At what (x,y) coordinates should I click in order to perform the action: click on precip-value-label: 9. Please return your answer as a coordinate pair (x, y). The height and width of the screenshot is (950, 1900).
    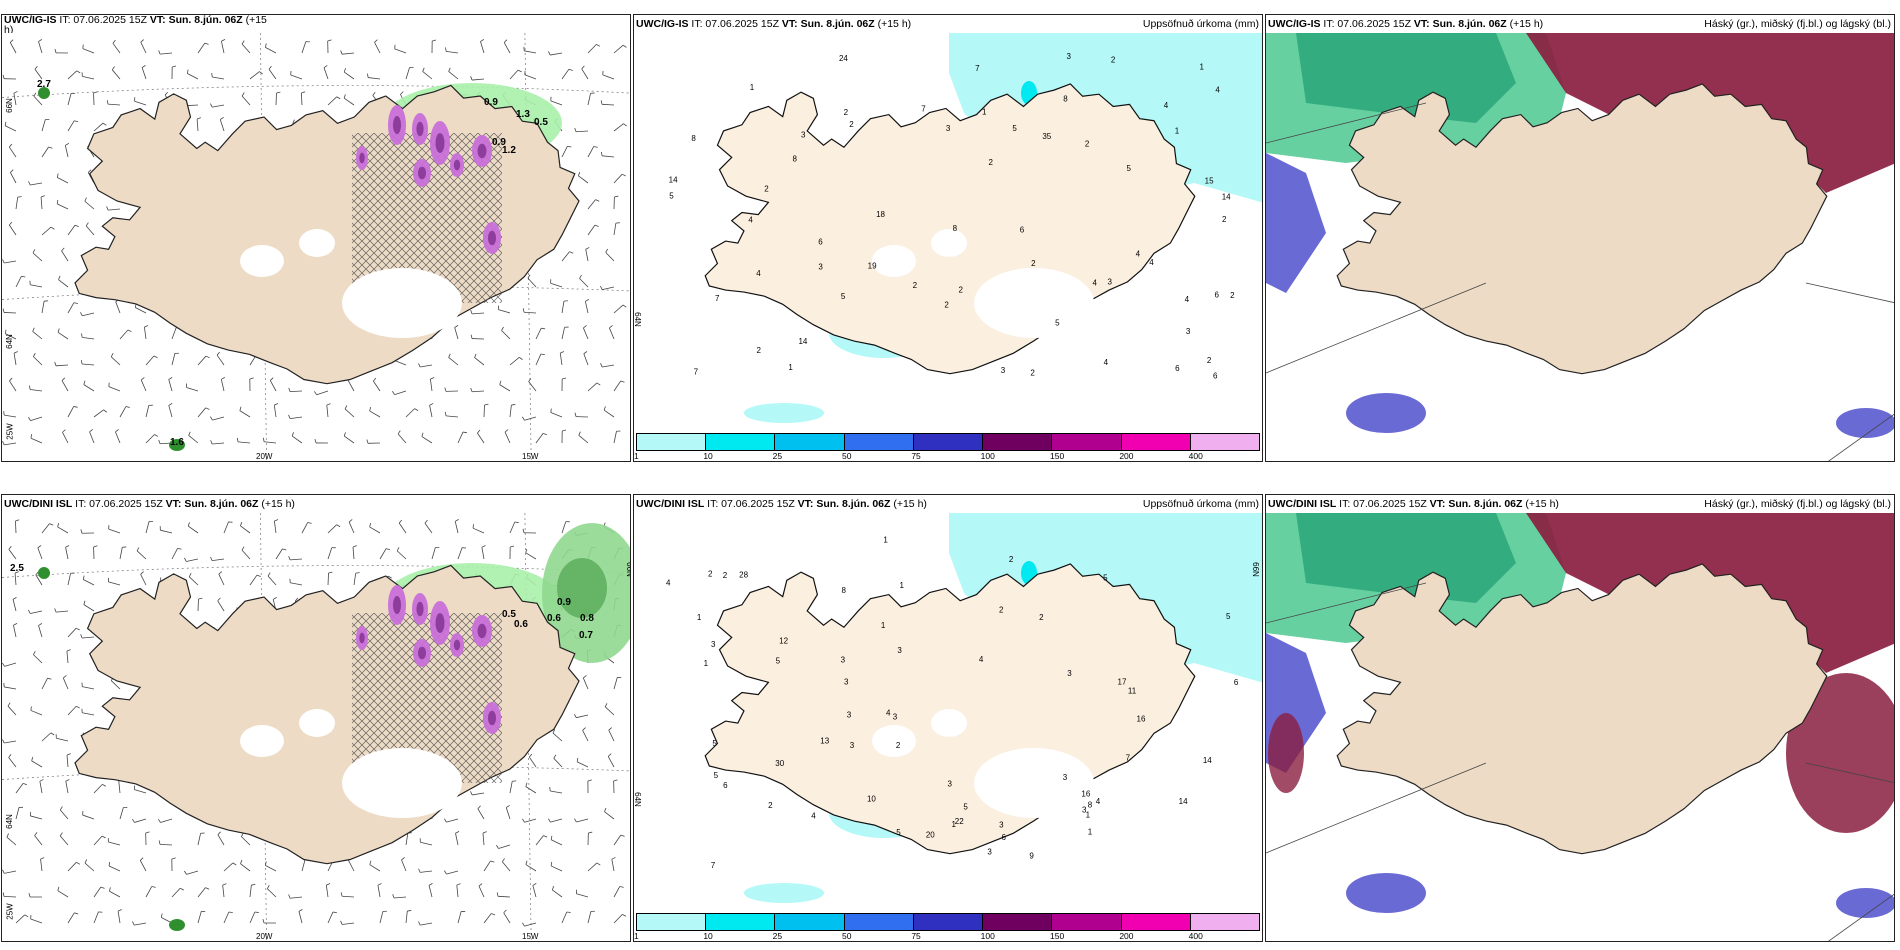
    Looking at the image, I should click on (1031, 855).